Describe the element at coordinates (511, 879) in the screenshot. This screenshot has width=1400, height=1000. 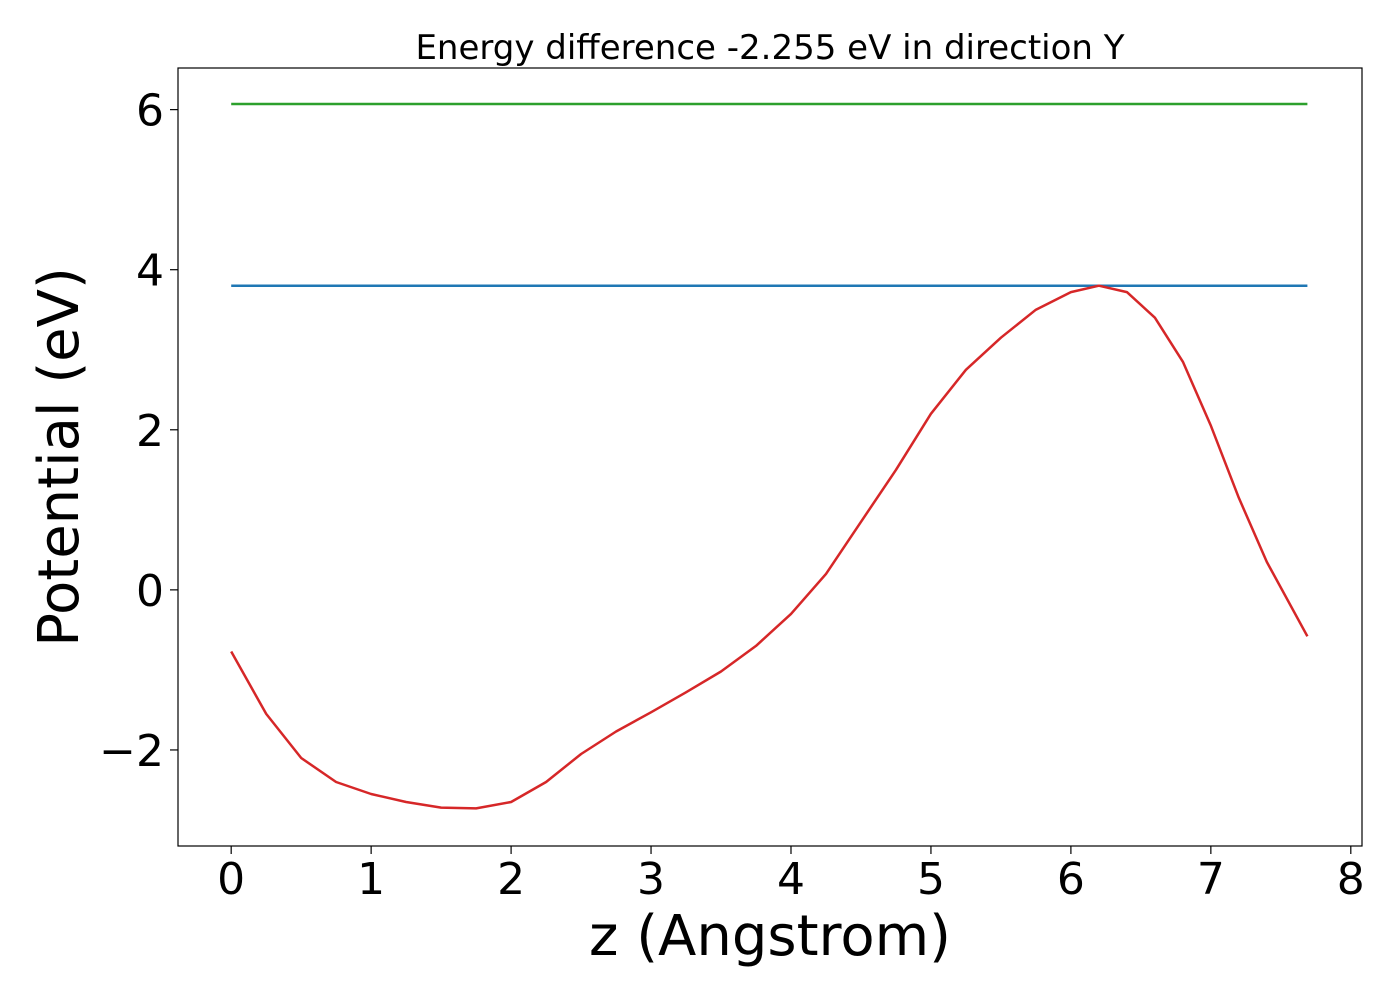
I see `x-tick-label: 2` at that location.